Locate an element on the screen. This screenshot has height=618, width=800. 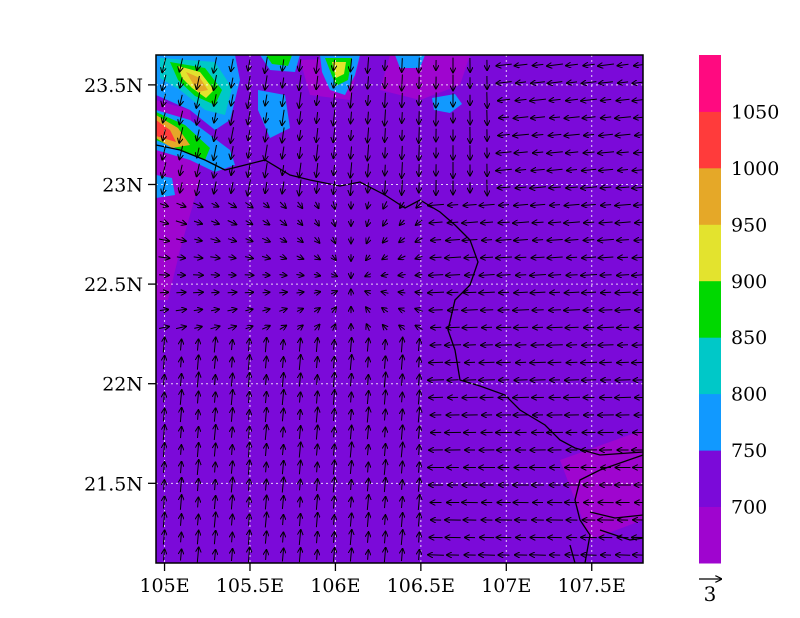
colorbar-label: 700 is located at coordinates (749, 508).